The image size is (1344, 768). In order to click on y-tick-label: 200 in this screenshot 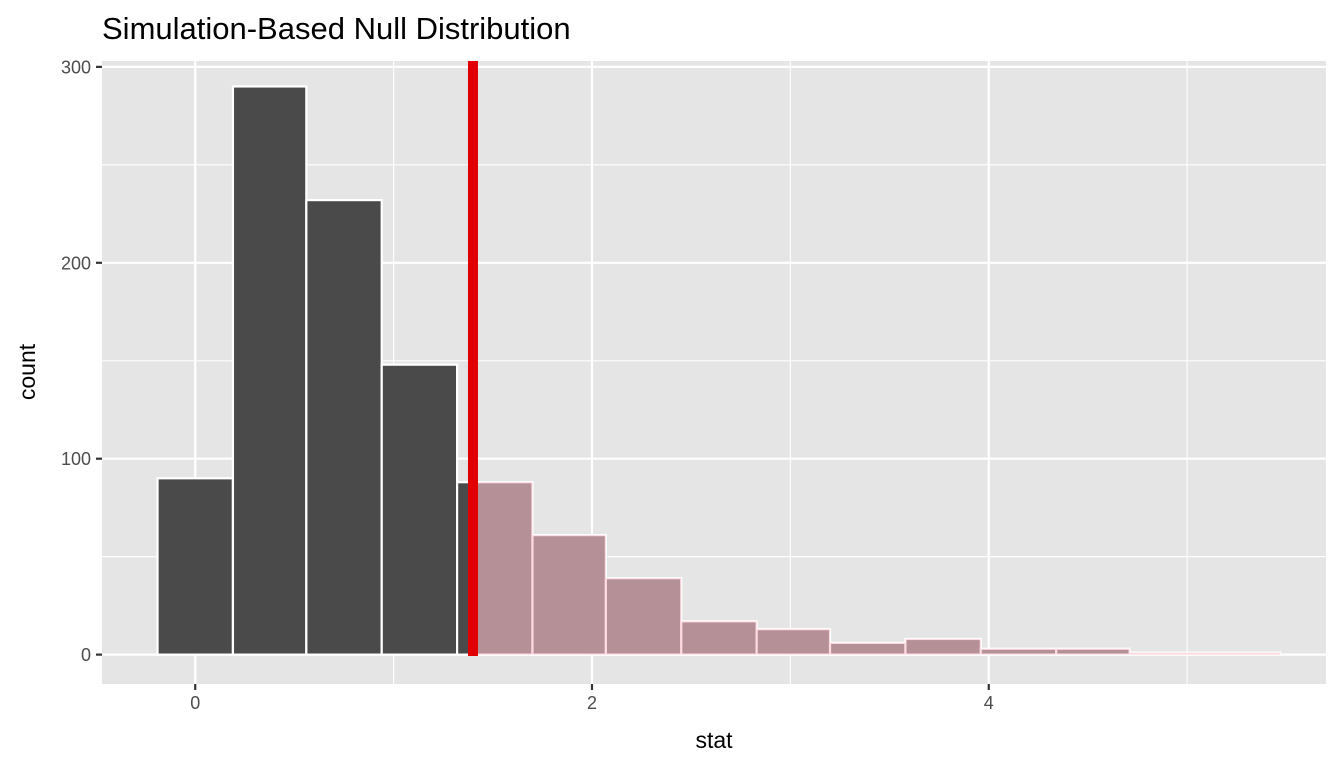, I will do `click(76, 263)`.